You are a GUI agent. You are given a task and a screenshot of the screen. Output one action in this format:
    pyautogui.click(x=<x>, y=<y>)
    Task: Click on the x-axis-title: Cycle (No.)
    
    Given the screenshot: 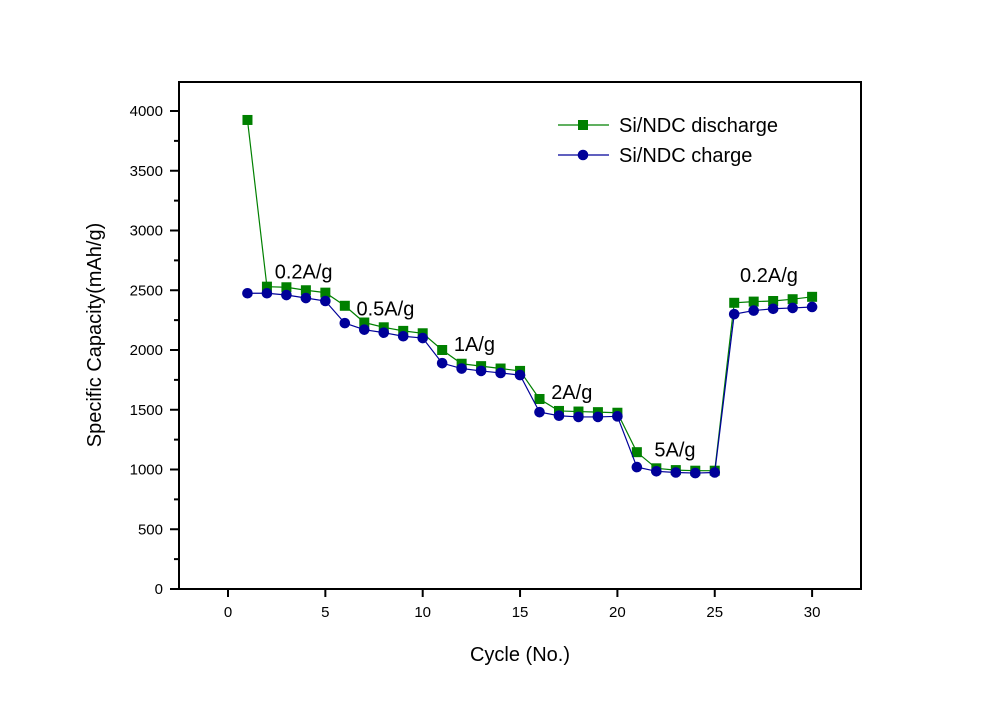 What is the action you would take?
    pyautogui.click(x=520, y=655)
    